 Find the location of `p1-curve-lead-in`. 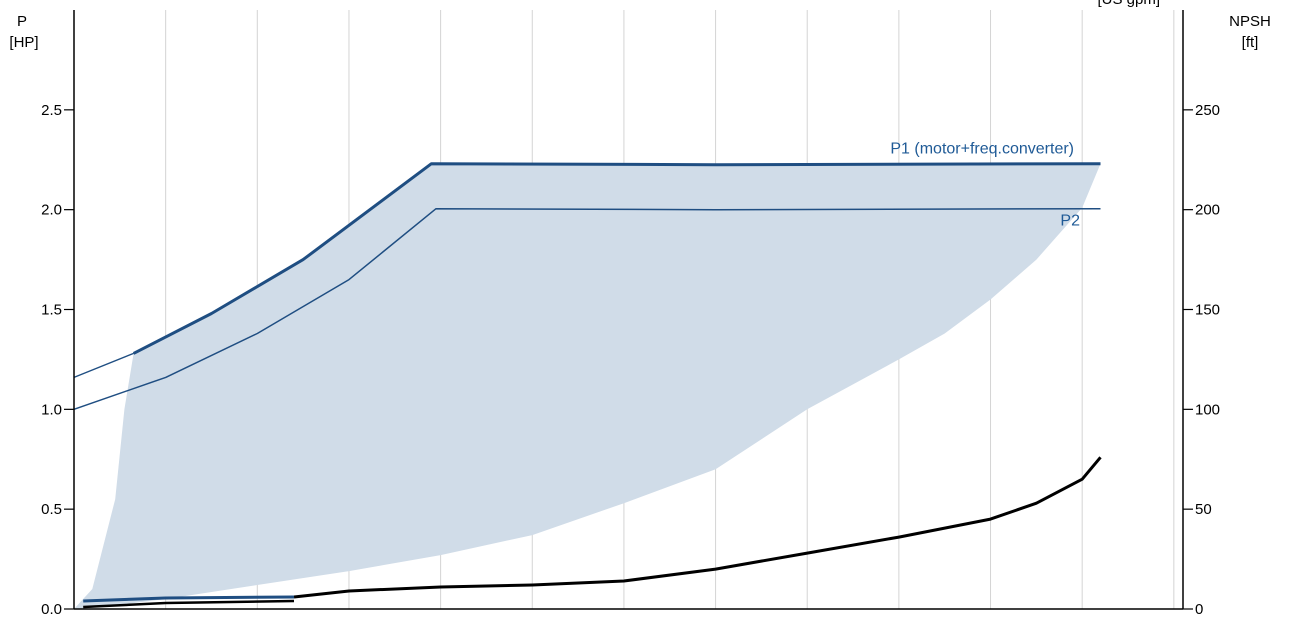

p1-curve-lead-in is located at coordinates (103, 365).